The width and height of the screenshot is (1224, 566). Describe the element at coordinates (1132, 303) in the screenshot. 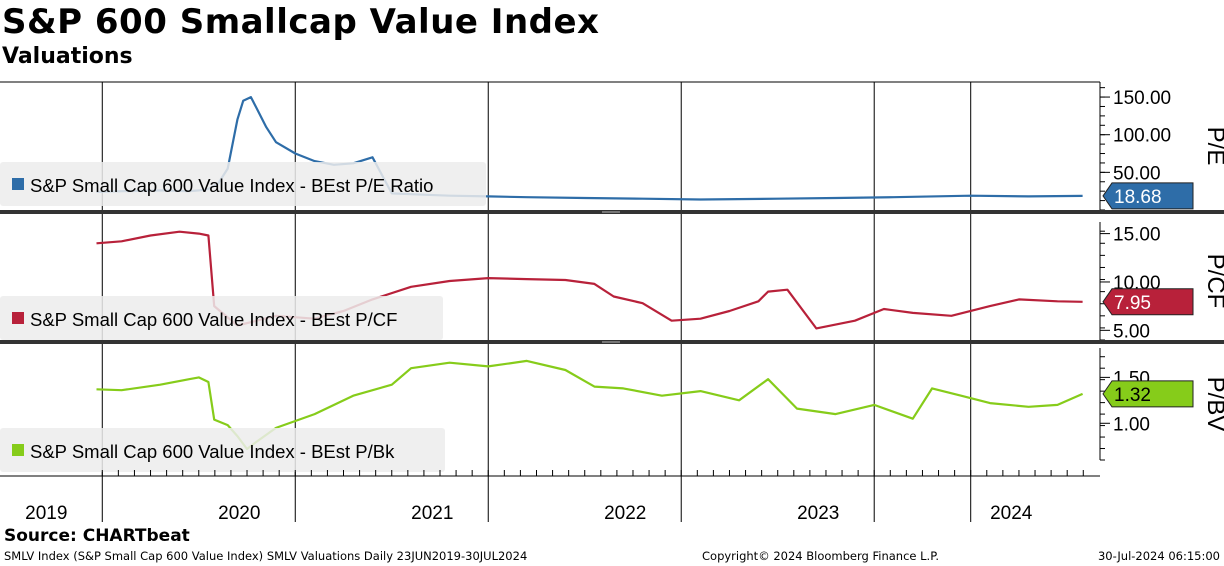

I see `last-value-label: 7.95` at that location.